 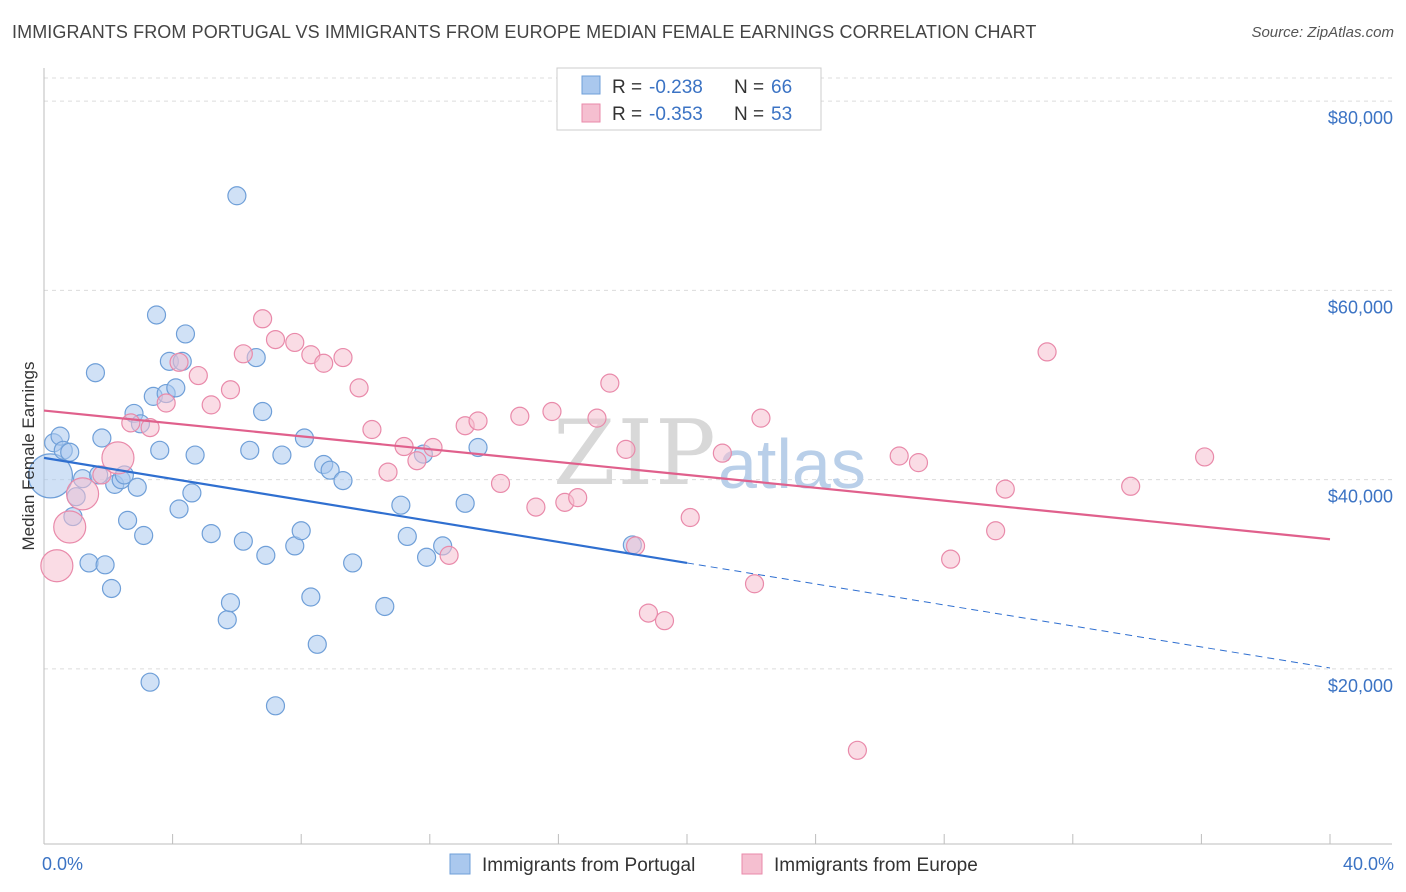 I want to click on stats-europe-n-label: N =, so click(x=749, y=114).